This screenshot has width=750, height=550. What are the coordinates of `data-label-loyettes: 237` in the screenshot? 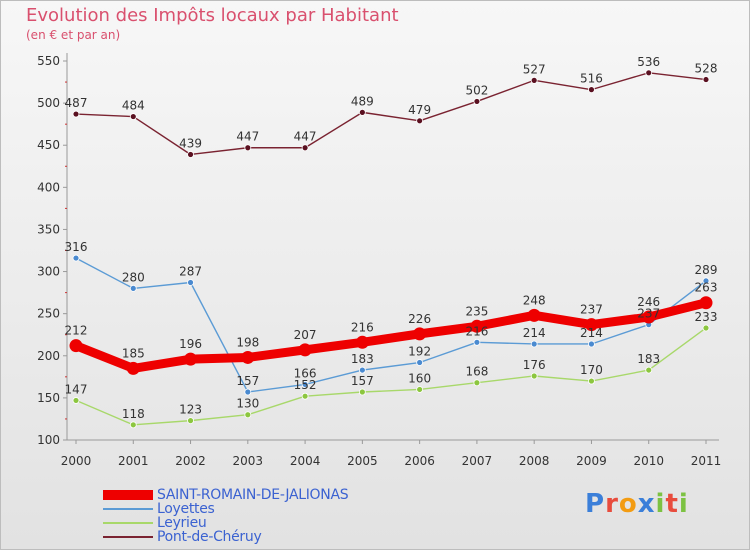 It's located at (648, 314).